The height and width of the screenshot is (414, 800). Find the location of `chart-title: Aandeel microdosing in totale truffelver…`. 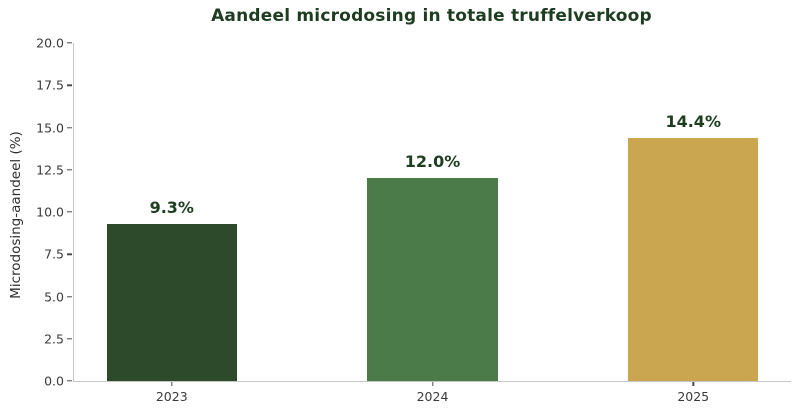

chart-title: Aandeel microdosing in totale truffelver… is located at coordinates (431, 16).